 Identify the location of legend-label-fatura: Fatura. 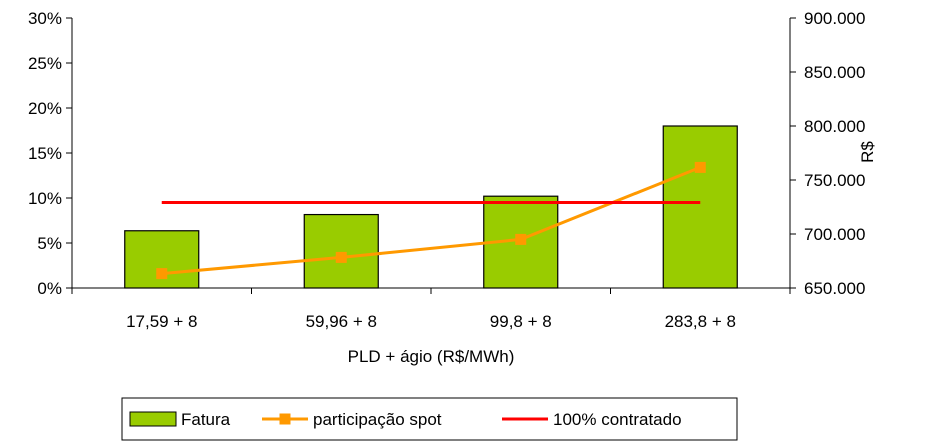
(206, 419).